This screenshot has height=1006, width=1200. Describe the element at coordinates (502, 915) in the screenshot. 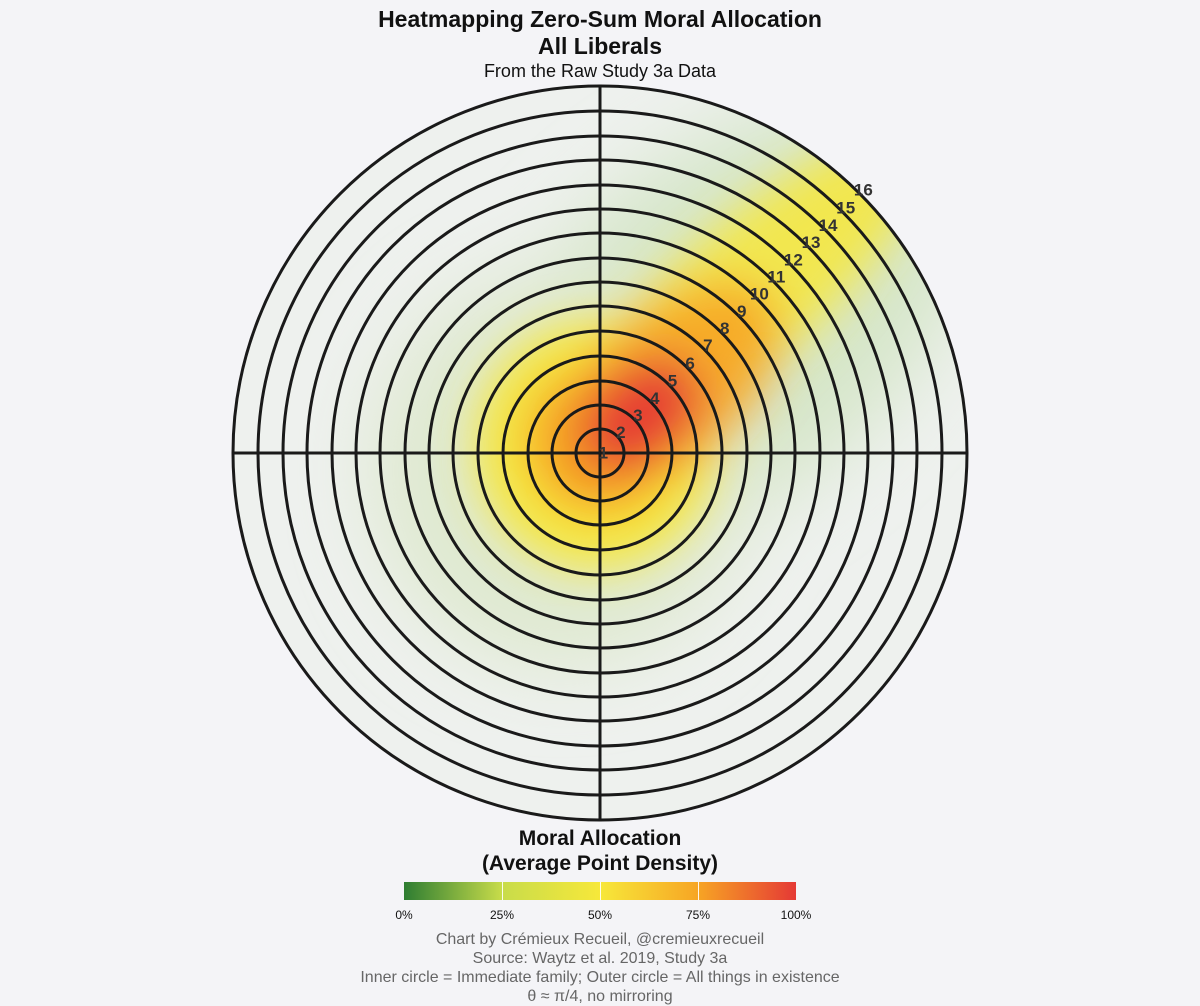

I see `colorbar-tick-label: 25%` at that location.